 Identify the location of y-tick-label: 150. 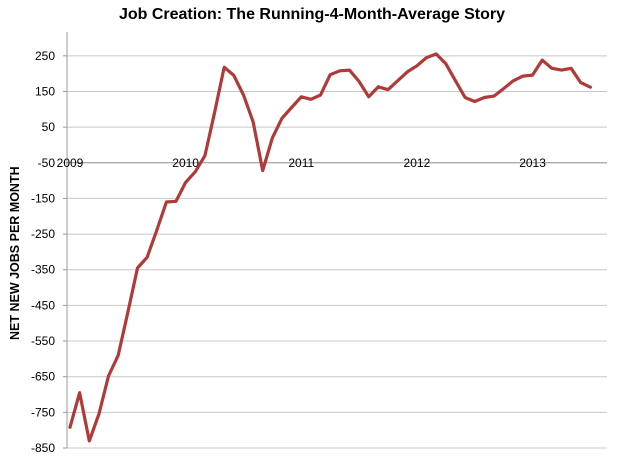
(45, 91).